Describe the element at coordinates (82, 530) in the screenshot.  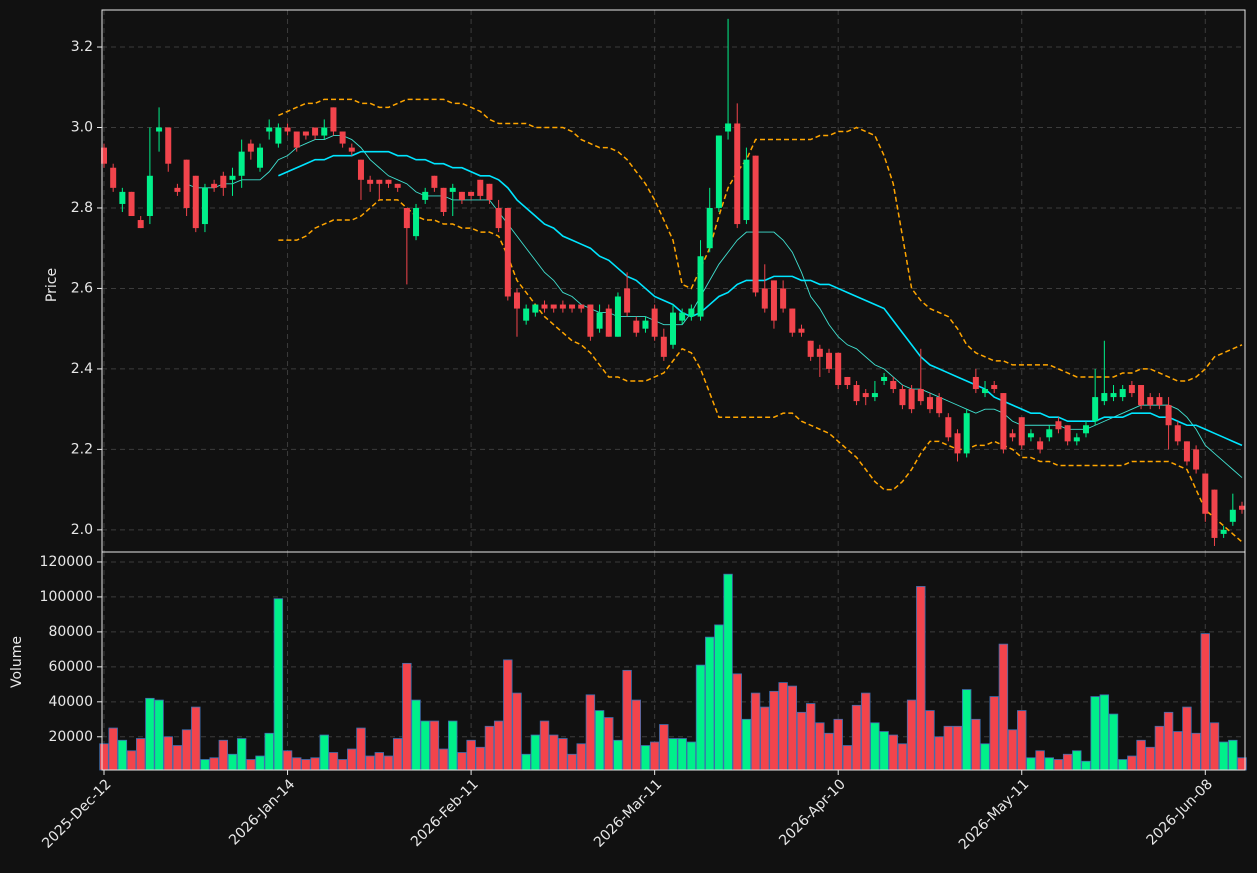
I see `y-tick-label: 2.0` at that location.